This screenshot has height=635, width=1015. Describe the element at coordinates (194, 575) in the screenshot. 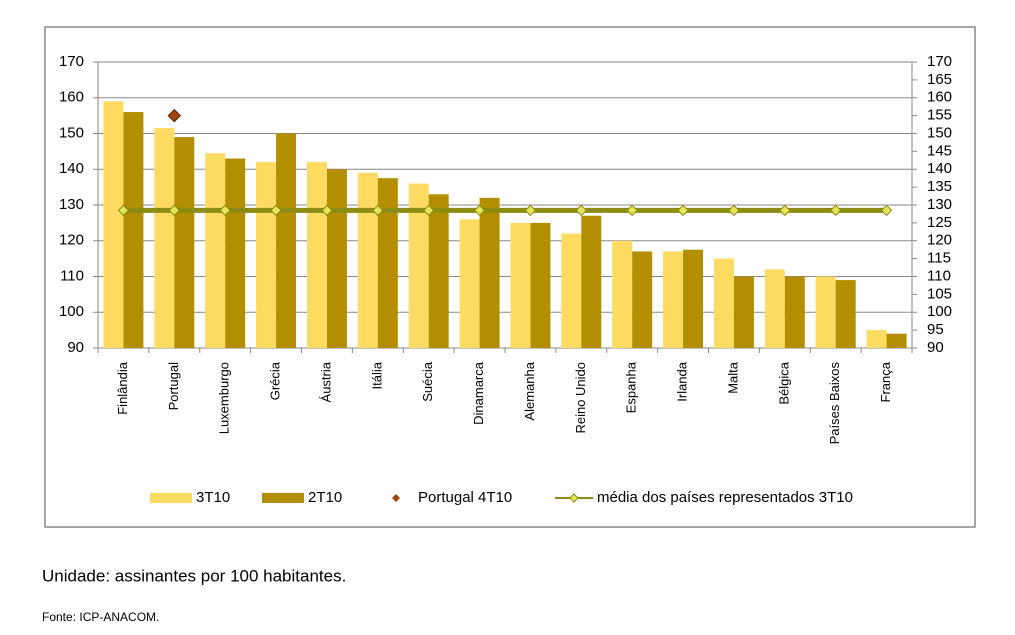

I see `unit-note: Unidade: assinantes por 100 habitantes.` at that location.